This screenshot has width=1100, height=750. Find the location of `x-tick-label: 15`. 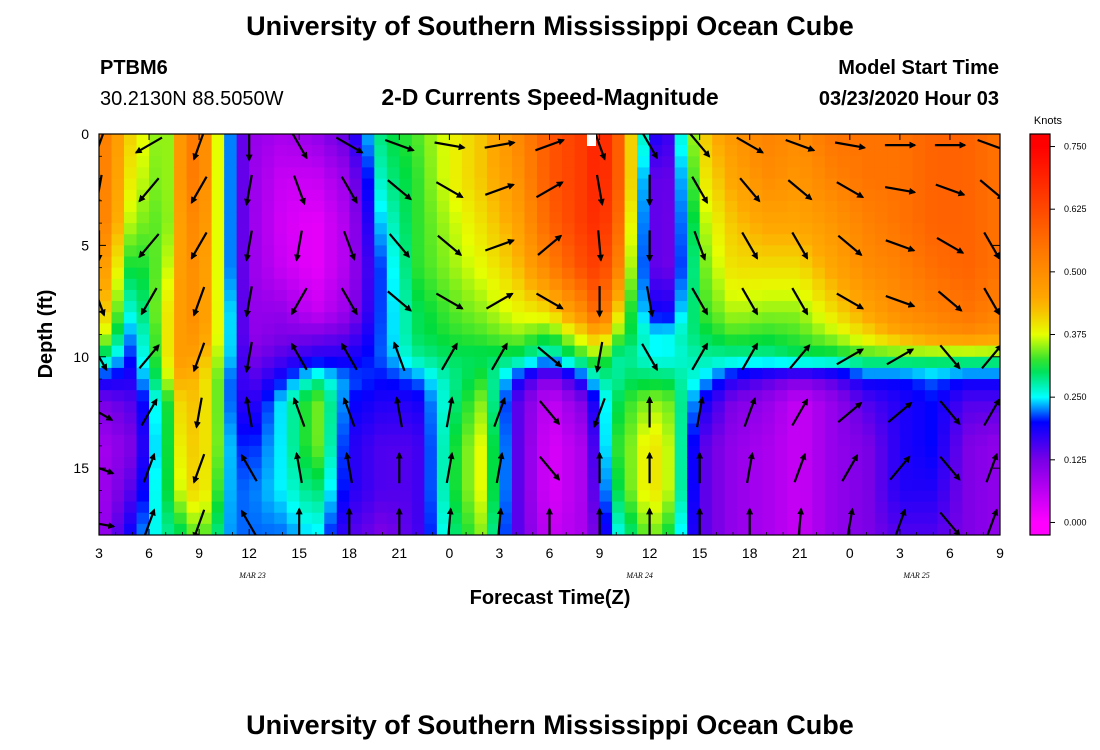

x-tick-label: 15 is located at coordinates (299, 553).